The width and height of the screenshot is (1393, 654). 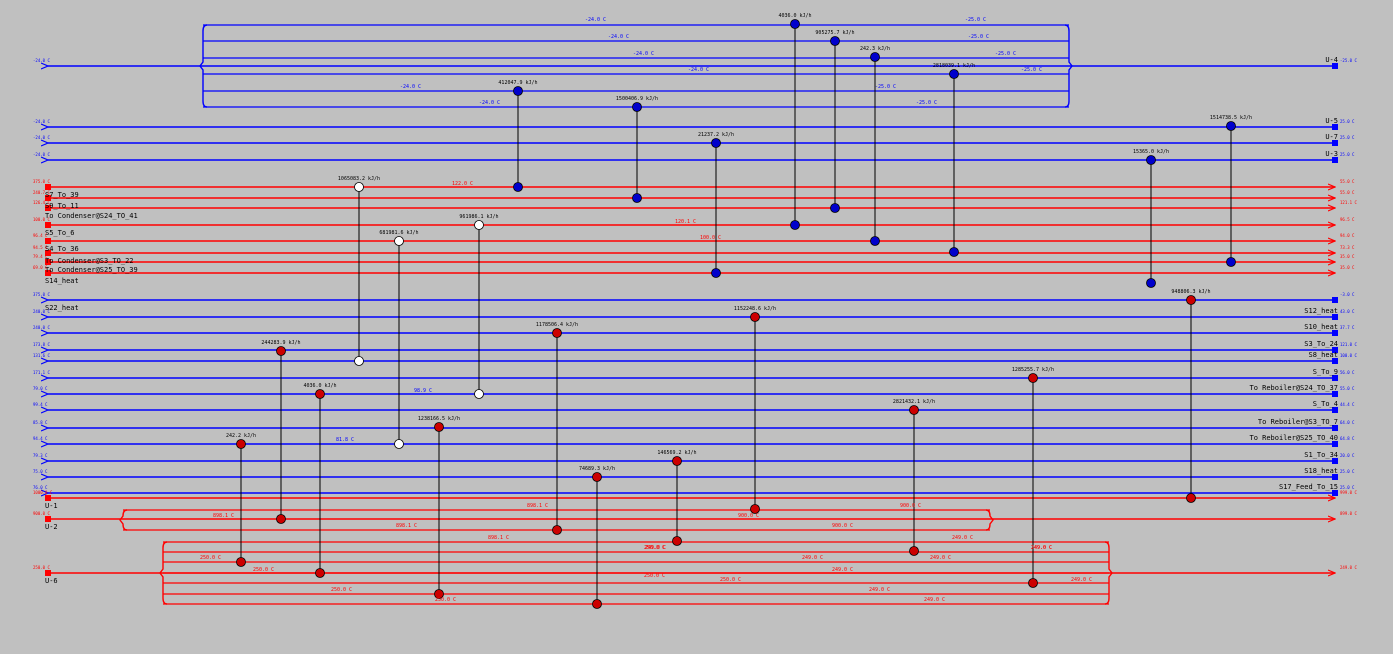 What do you see at coordinates (1348, 492) in the screenshot?
I see `stream-temp-out: 999.0 C` at bounding box center [1348, 492].